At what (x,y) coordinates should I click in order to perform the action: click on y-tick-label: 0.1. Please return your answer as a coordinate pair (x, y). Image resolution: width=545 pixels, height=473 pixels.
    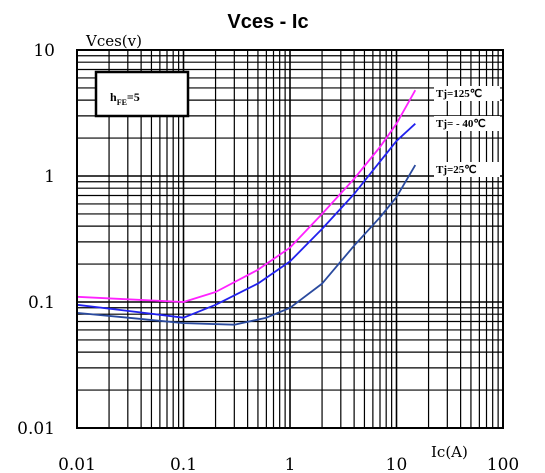
    Looking at the image, I should click on (41, 303).